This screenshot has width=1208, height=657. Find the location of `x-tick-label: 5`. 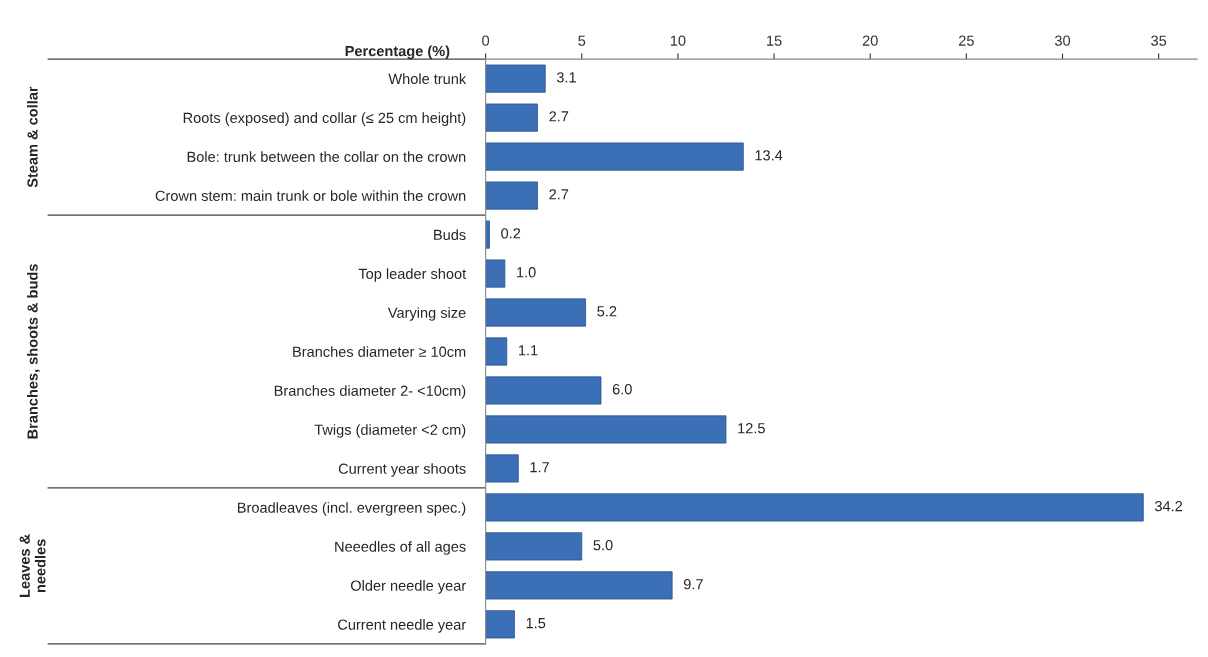

x-tick-label: 5 is located at coordinates (582, 40).